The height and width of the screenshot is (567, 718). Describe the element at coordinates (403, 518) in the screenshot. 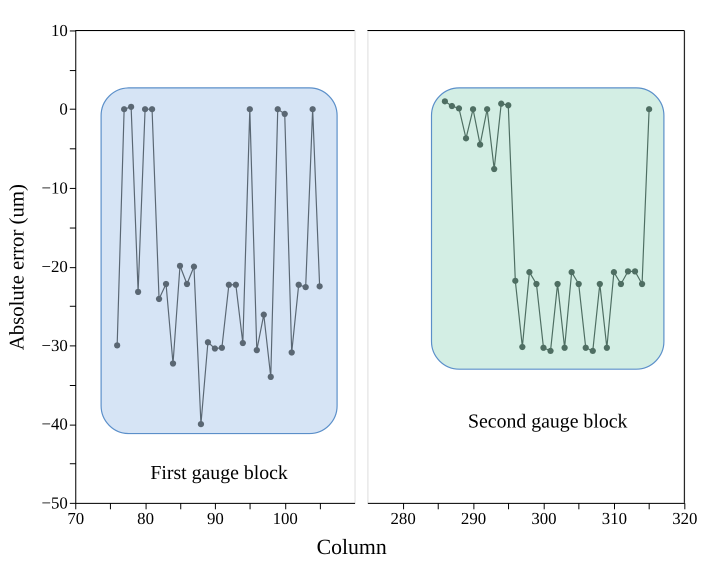

I see `x-tick-label: 280` at that location.